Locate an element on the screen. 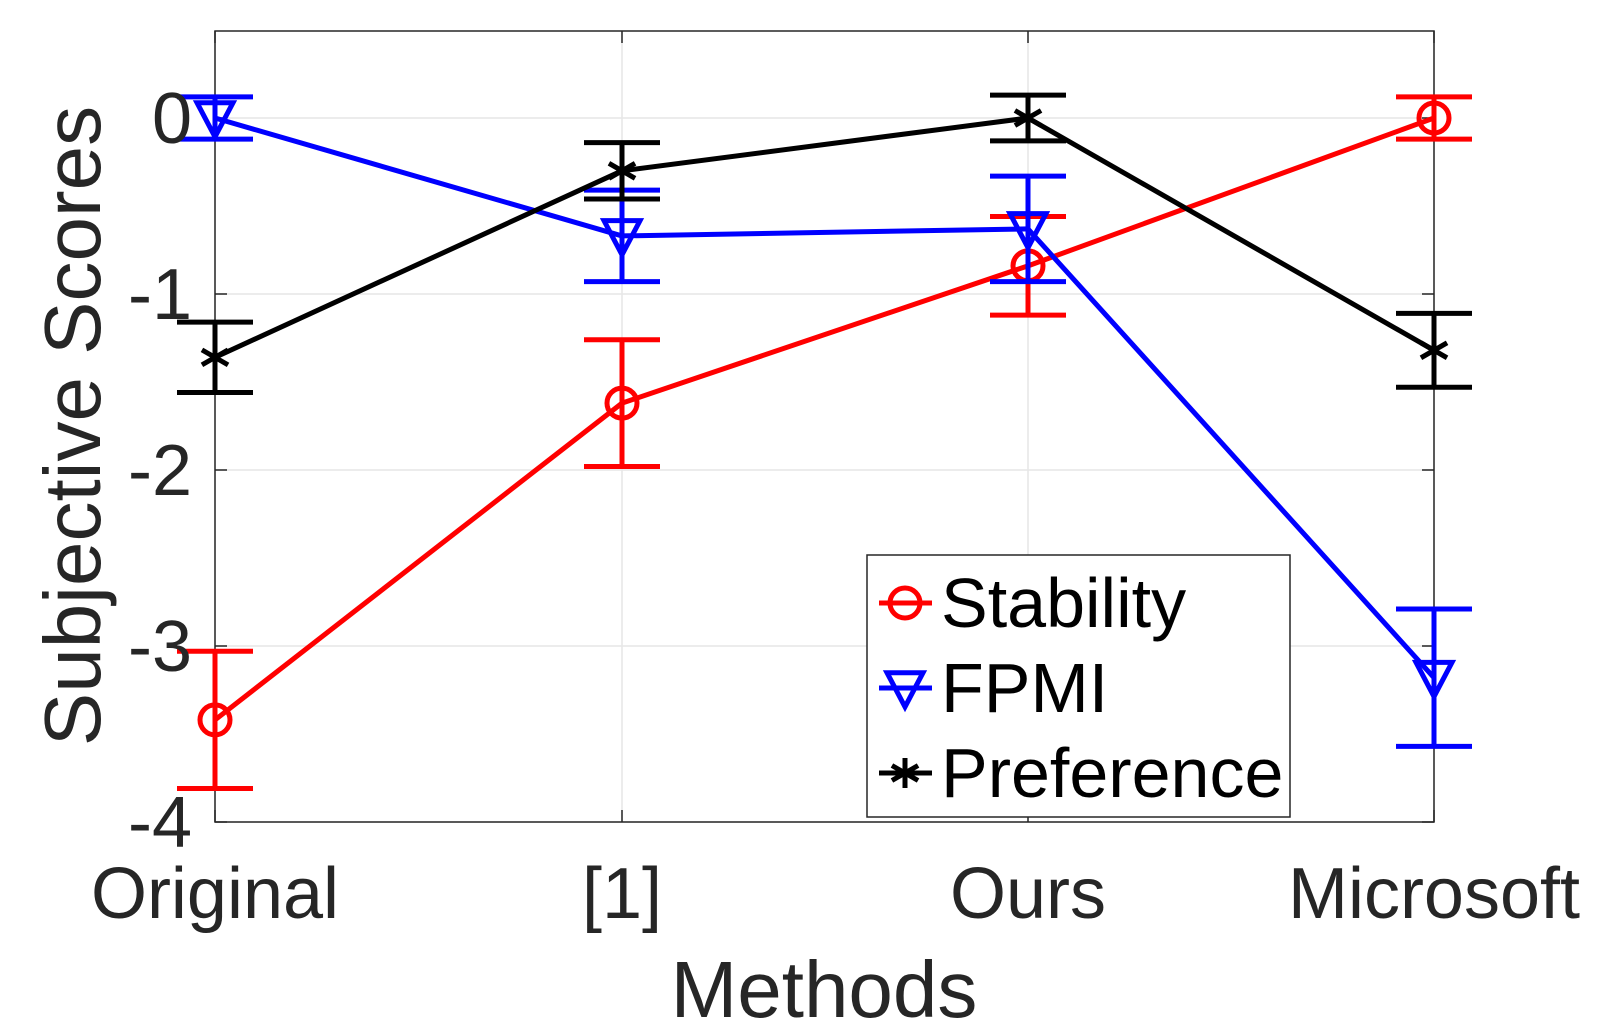 The image size is (1611, 1035). legend-item-fpmi: FPMI is located at coordinates (993, 688).